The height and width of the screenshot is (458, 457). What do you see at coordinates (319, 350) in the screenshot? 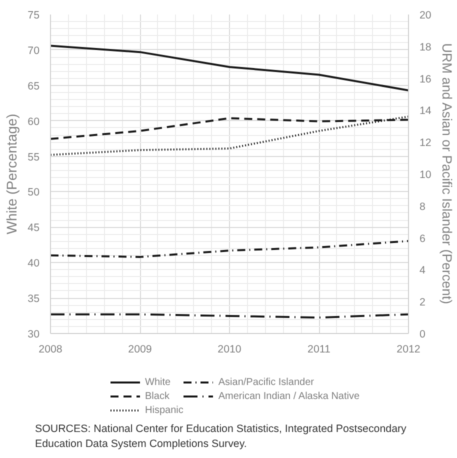
I see `x-tick-label: 2011` at bounding box center [319, 350].